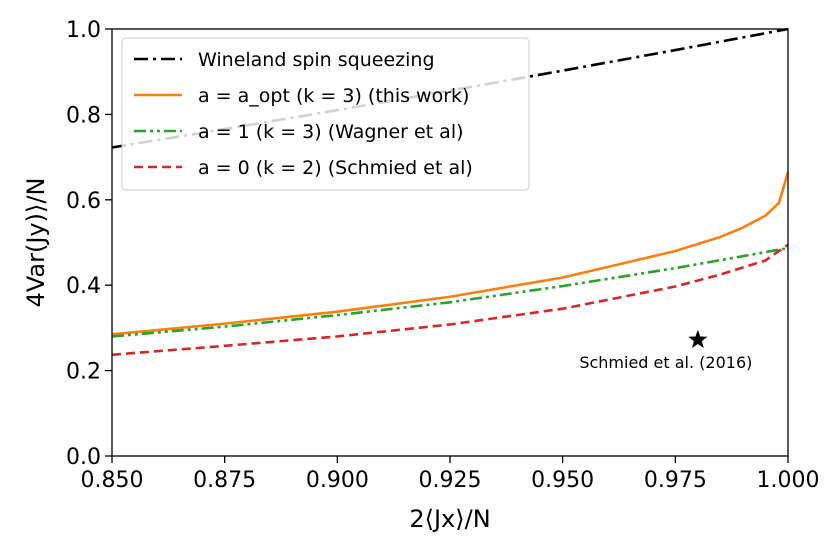  Describe the element at coordinates (83, 115) in the screenshot. I see `y-tick-label: 0.8` at that location.